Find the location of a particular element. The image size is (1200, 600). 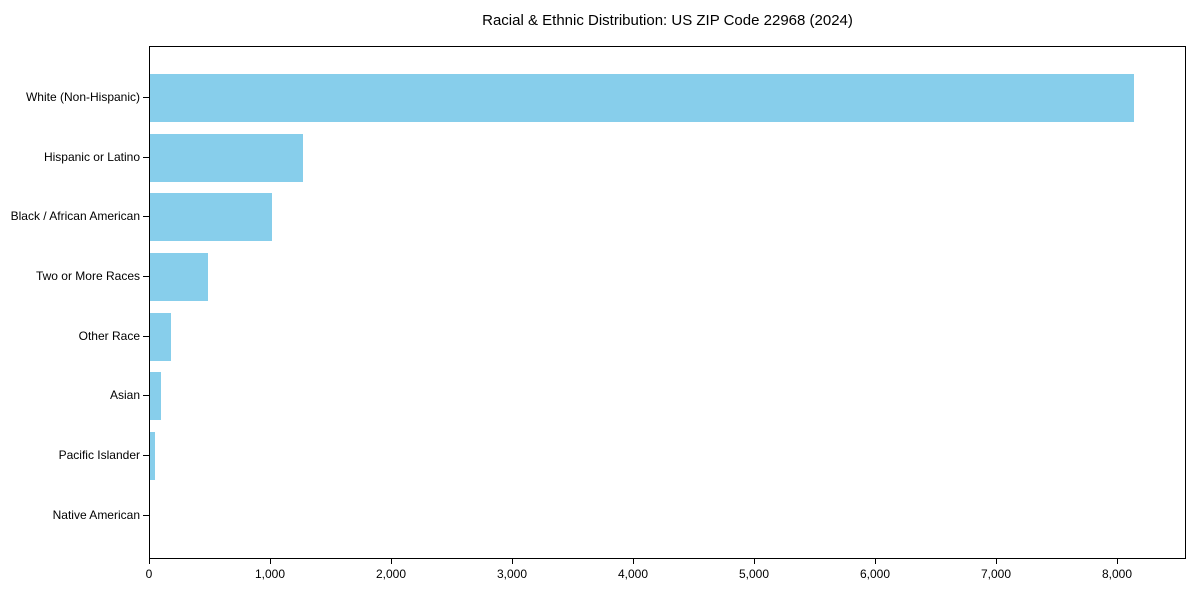

x-tick-label: 3,000 is located at coordinates (512, 574).